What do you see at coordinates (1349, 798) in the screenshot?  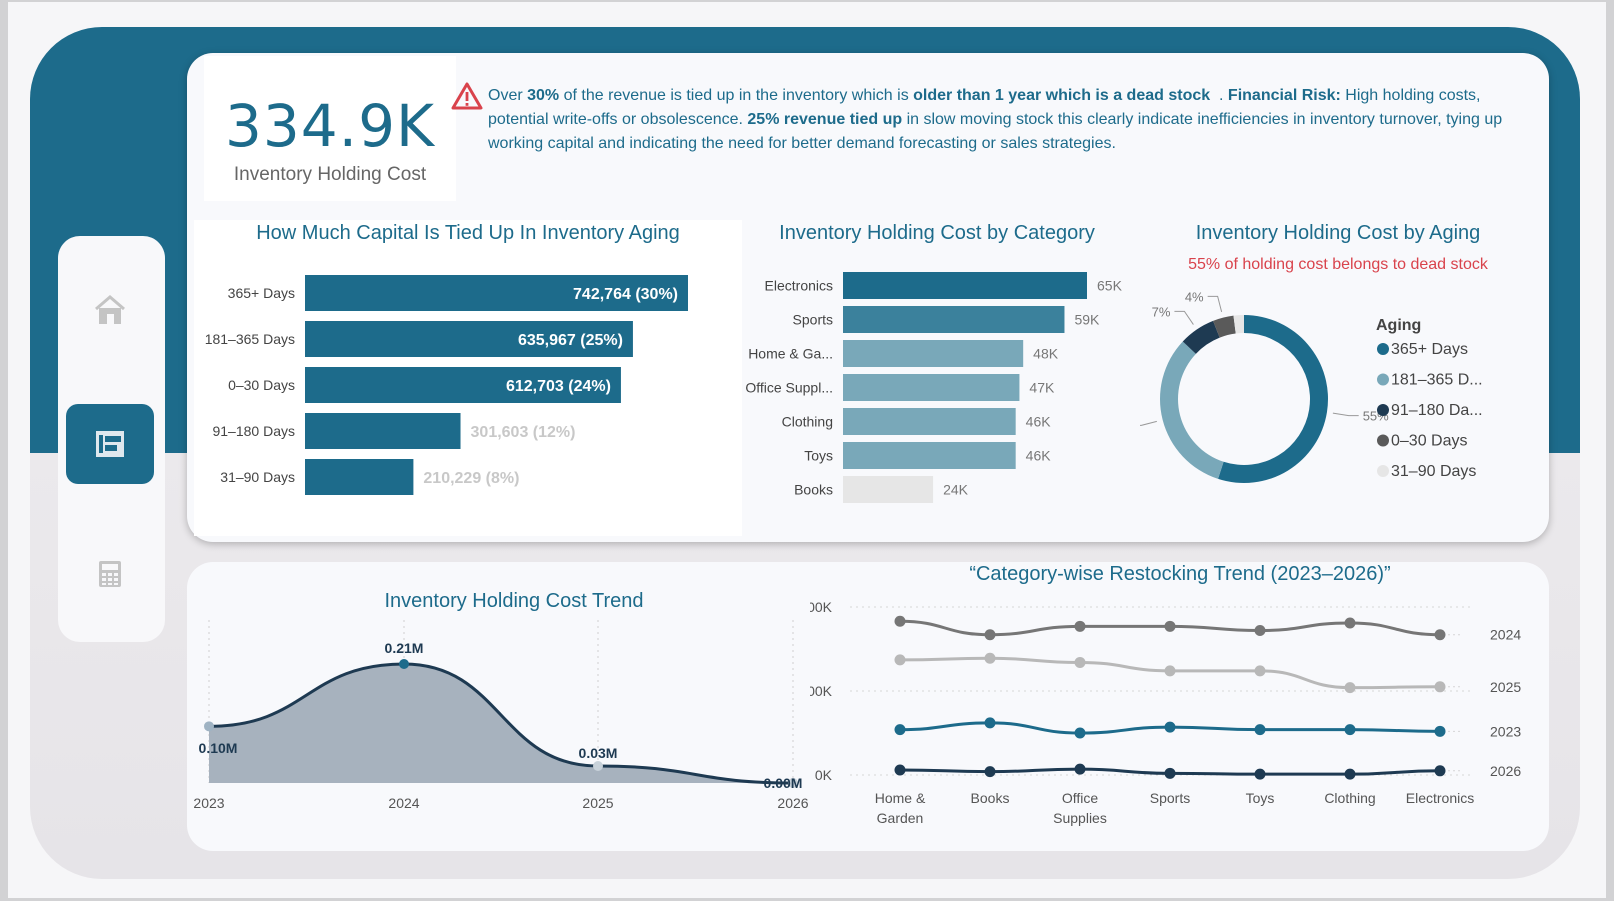 I see `restock-x-tick: Clothing` at bounding box center [1349, 798].